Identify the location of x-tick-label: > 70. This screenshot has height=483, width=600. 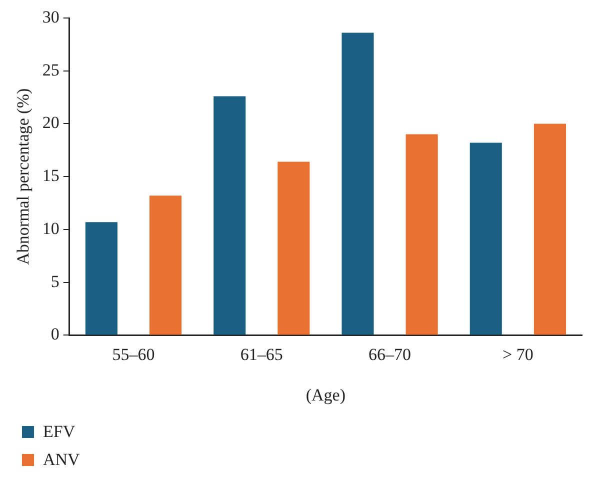
(518, 354).